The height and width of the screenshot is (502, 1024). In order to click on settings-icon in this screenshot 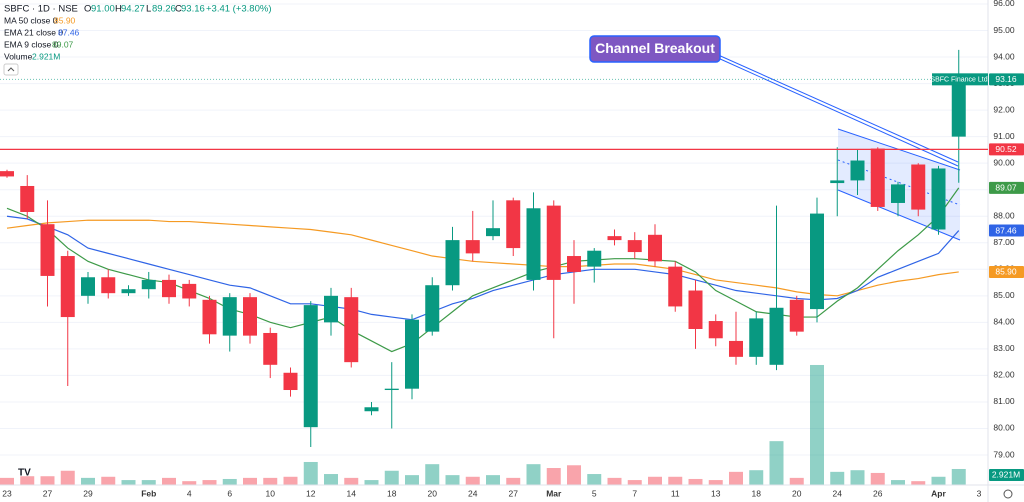, I will do `click(1008, 494)`.